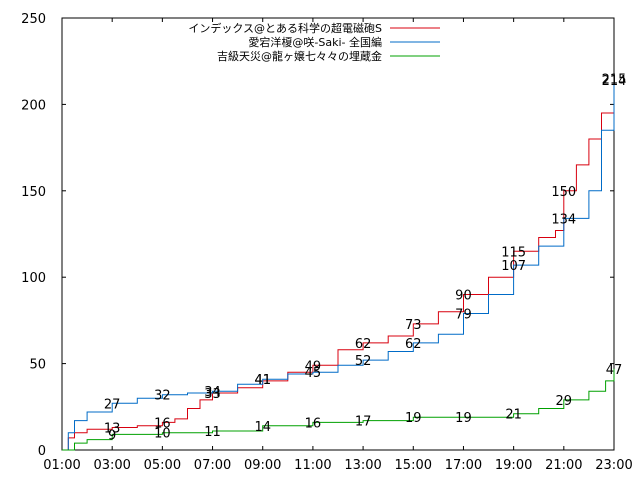 The height and width of the screenshot is (480, 640). What do you see at coordinates (362, 465) in the screenshot?
I see `x-tick-label: 13:00` at bounding box center [362, 465].